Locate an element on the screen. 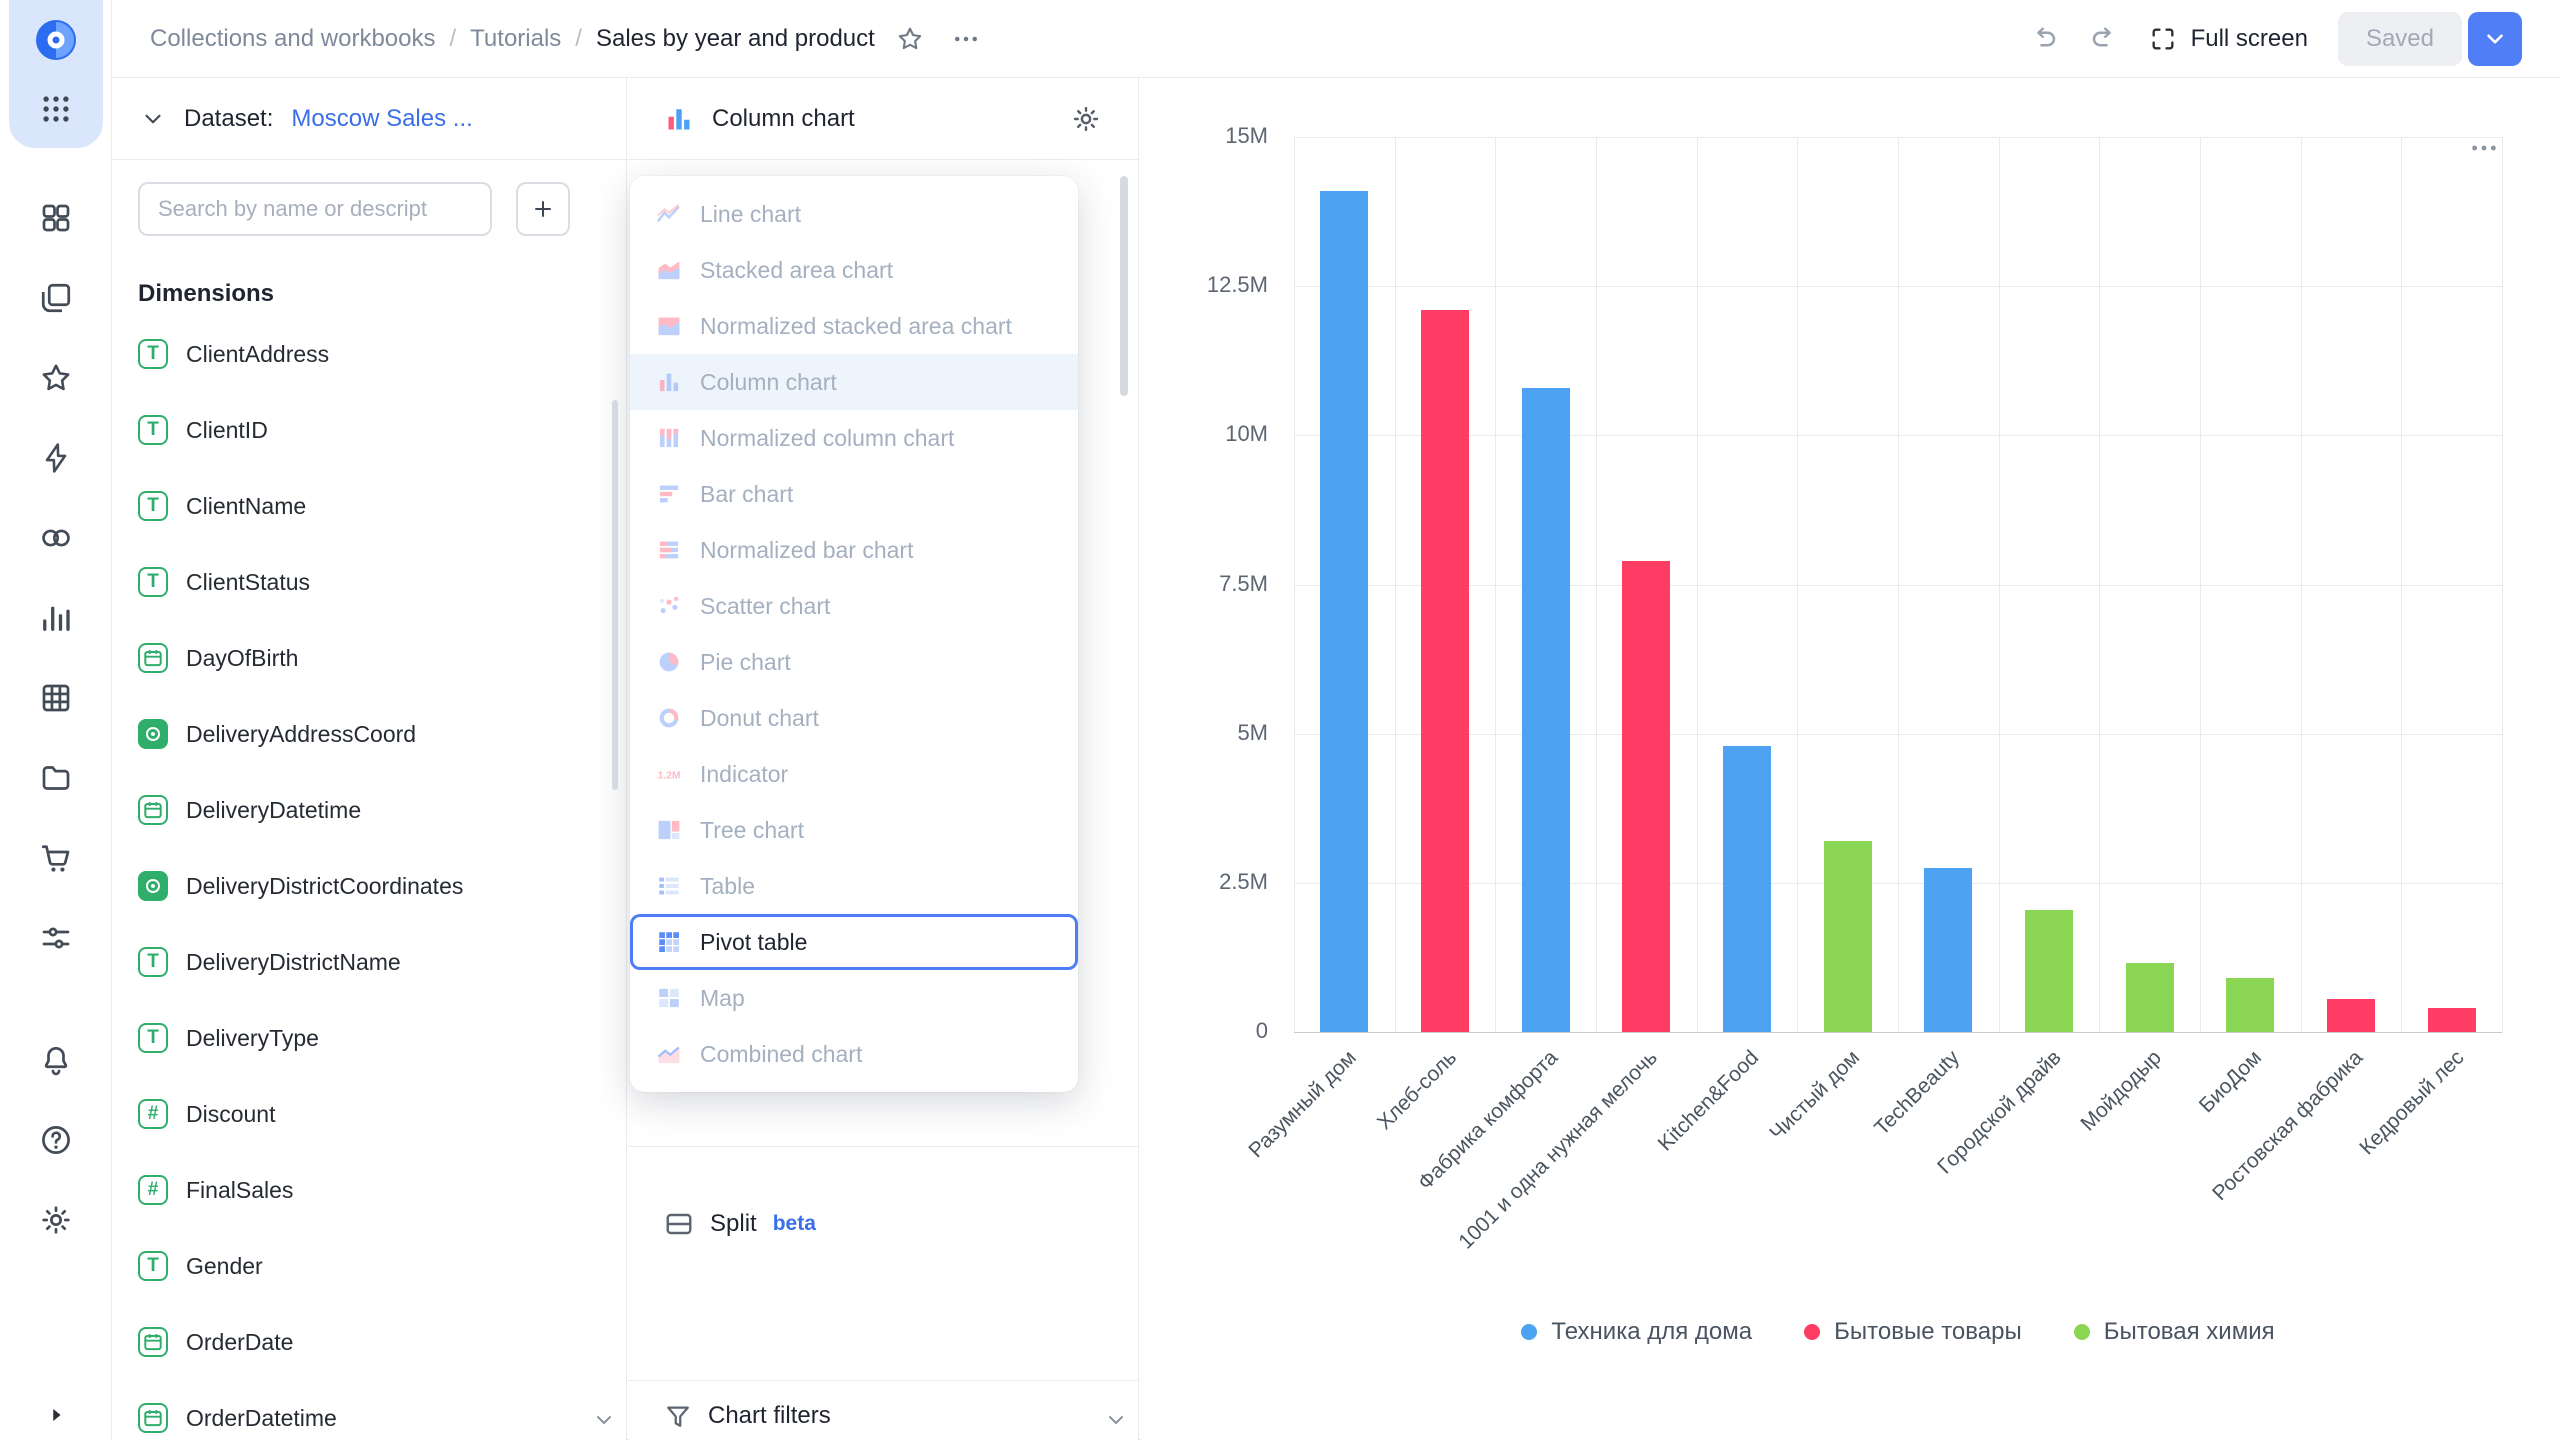  menu-item-label: Map is located at coordinates (722, 997).